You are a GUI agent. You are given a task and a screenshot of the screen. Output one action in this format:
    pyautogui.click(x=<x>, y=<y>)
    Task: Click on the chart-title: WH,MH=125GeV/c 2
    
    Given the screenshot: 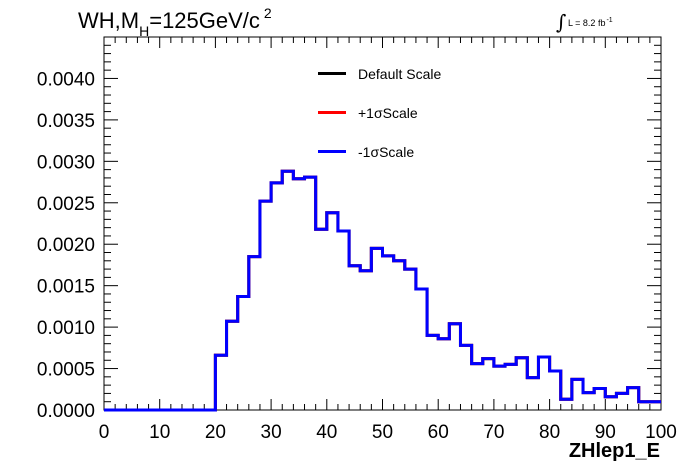 What is the action you would take?
    pyautogui.click(x=175, y=22)
    